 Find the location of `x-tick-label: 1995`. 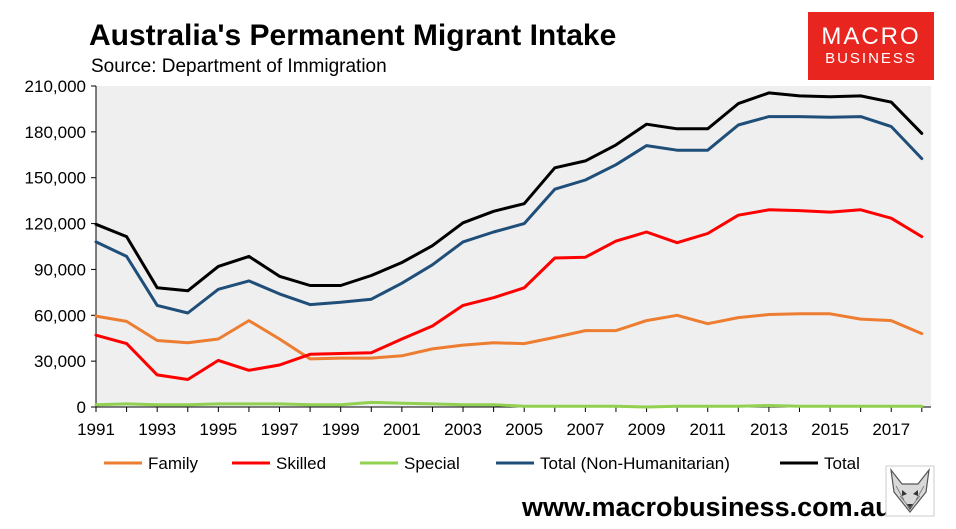

x-tick-label: 1995 is located at coordinates (218, 429).